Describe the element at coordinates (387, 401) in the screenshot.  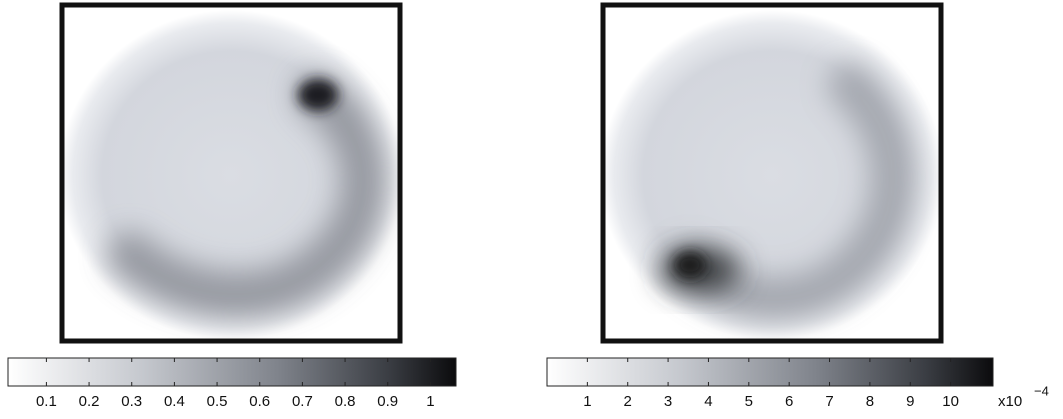
I see `tick-label: 0.9` at that location.